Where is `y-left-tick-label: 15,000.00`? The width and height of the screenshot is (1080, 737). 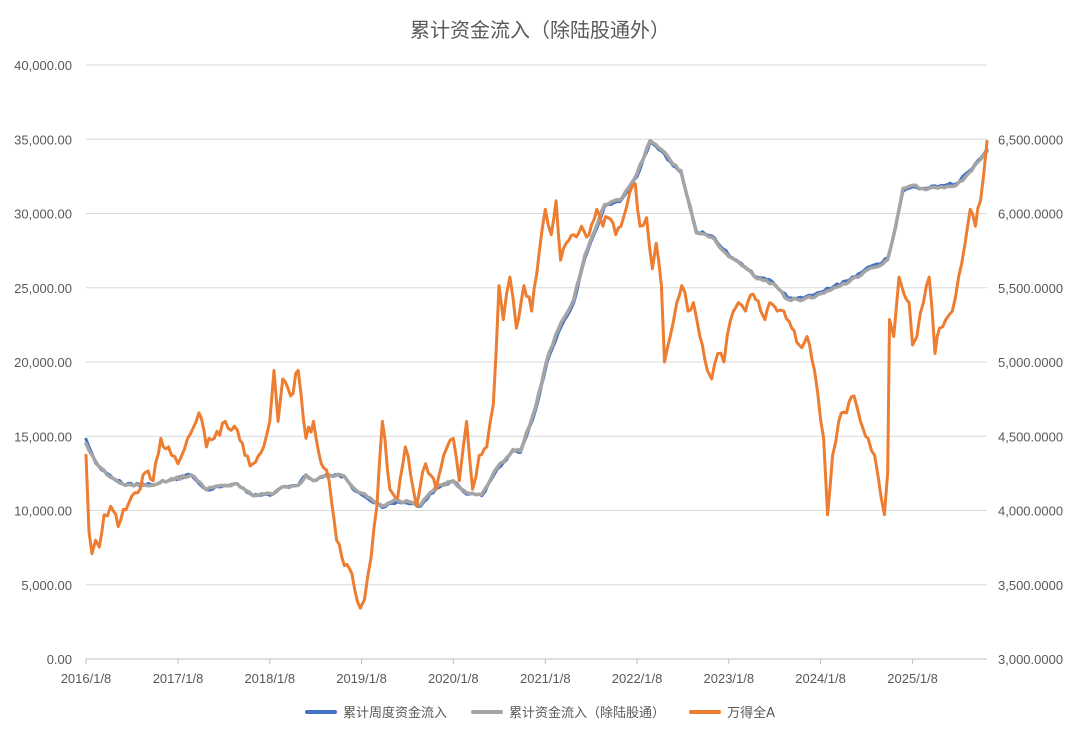
y-left-tick-label: 15,000.00 is located at coordinates (43, 436).